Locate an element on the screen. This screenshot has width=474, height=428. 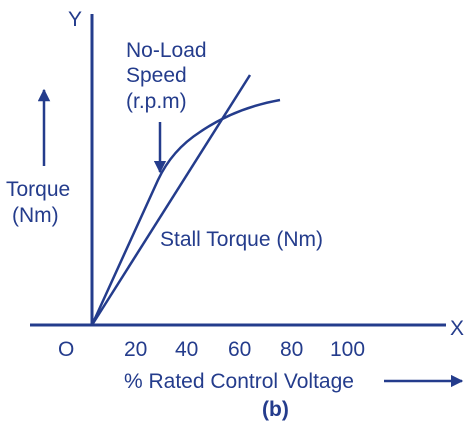
origin-label: O is located at coordinates (66, 349).